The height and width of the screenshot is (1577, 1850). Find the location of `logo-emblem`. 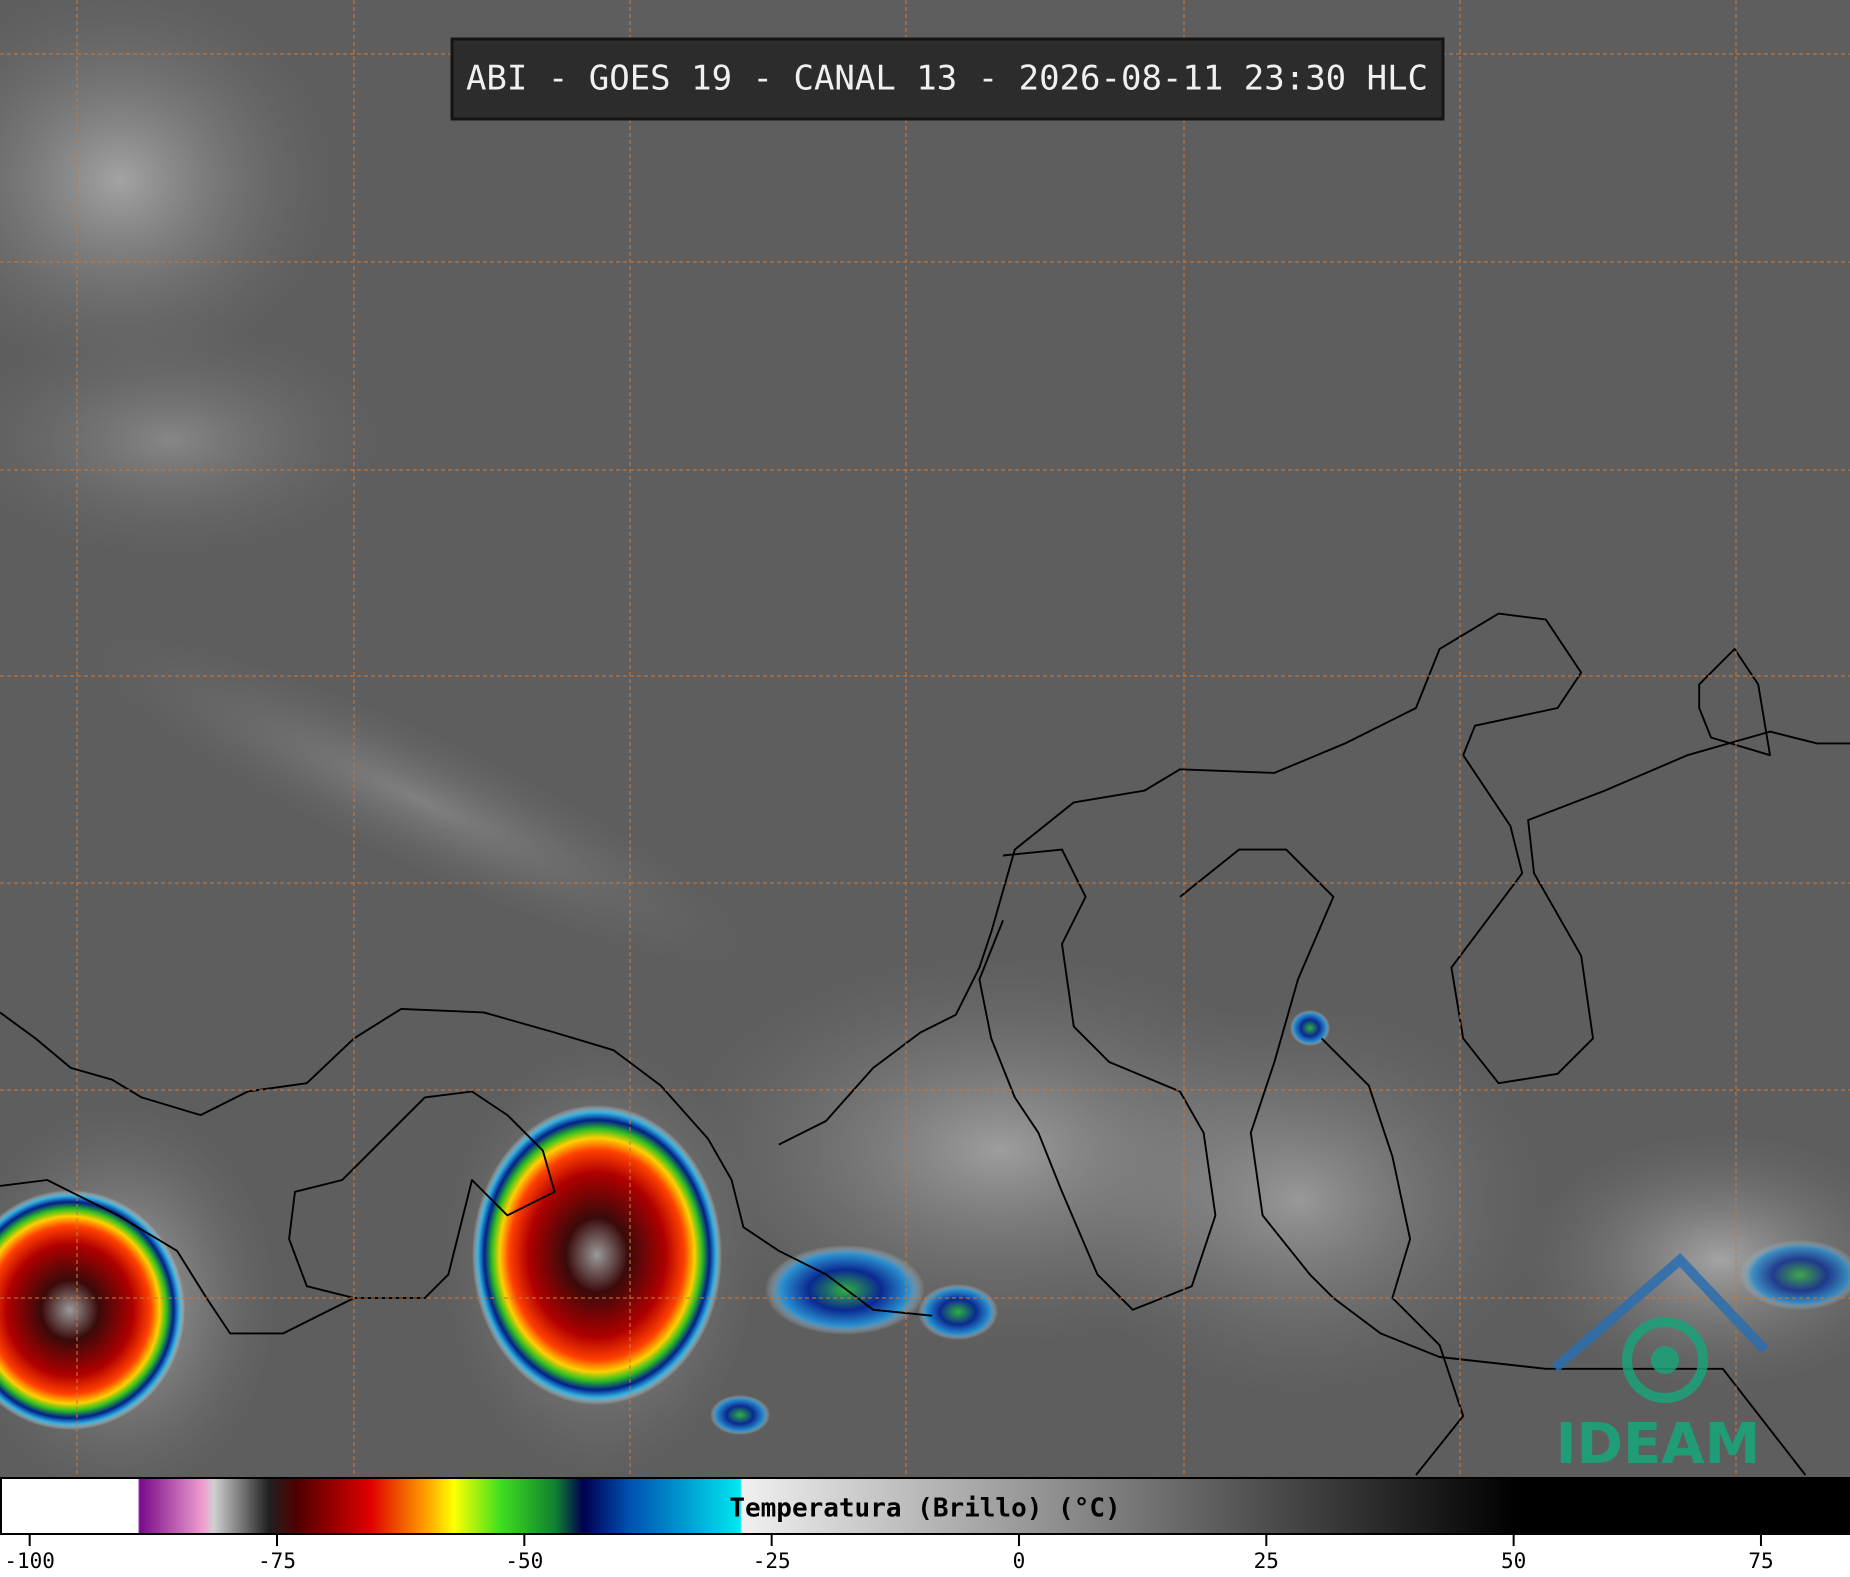

logo-emblem is located at coordinates (1660, 1328).